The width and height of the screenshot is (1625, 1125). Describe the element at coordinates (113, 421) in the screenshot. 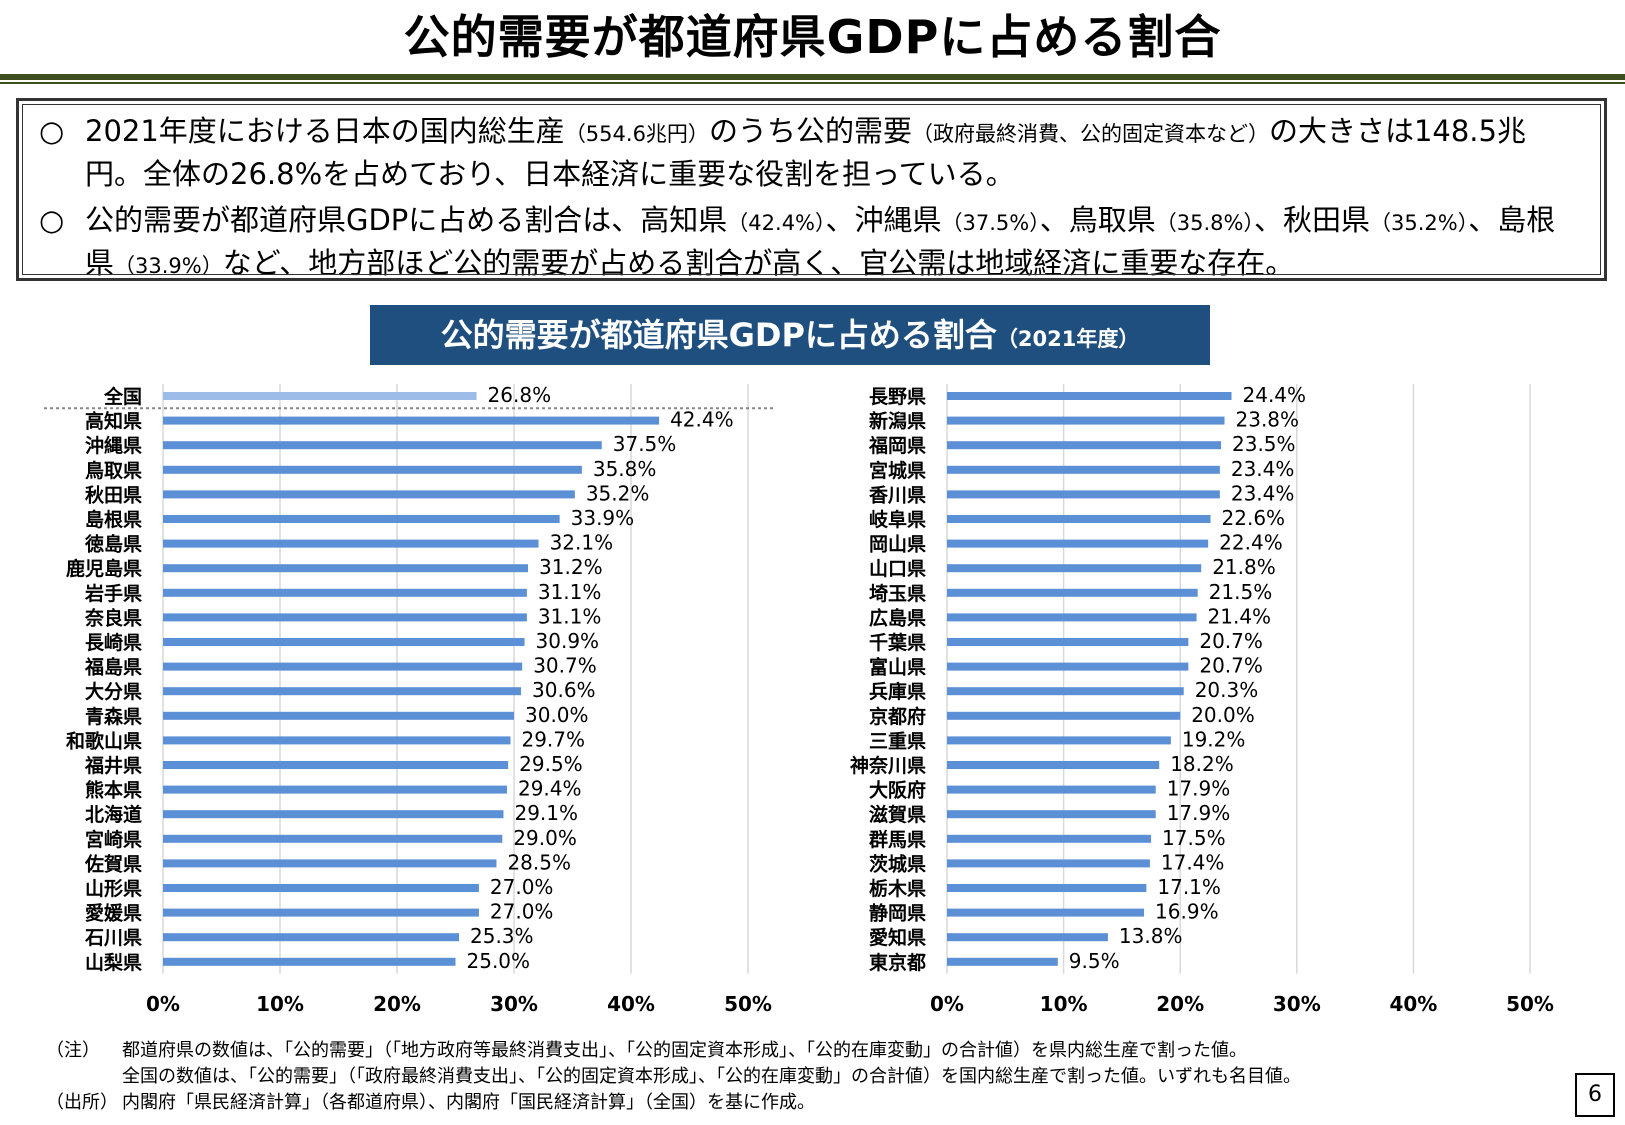

I see `category-label: 高知県` at that location.